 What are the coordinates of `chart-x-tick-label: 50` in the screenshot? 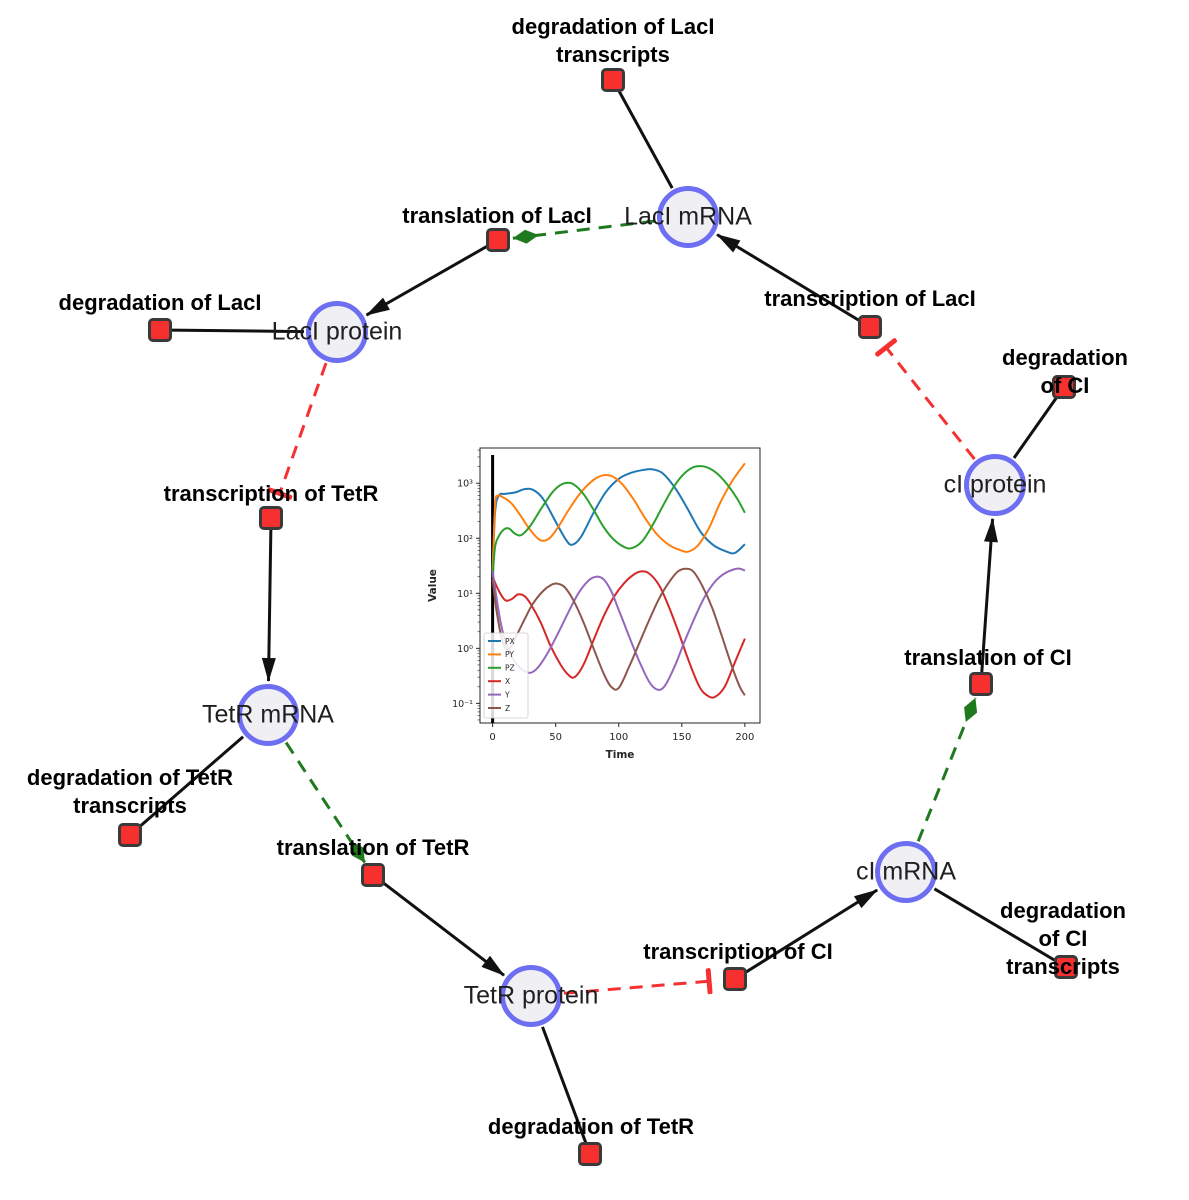 It's located at (555, 737).